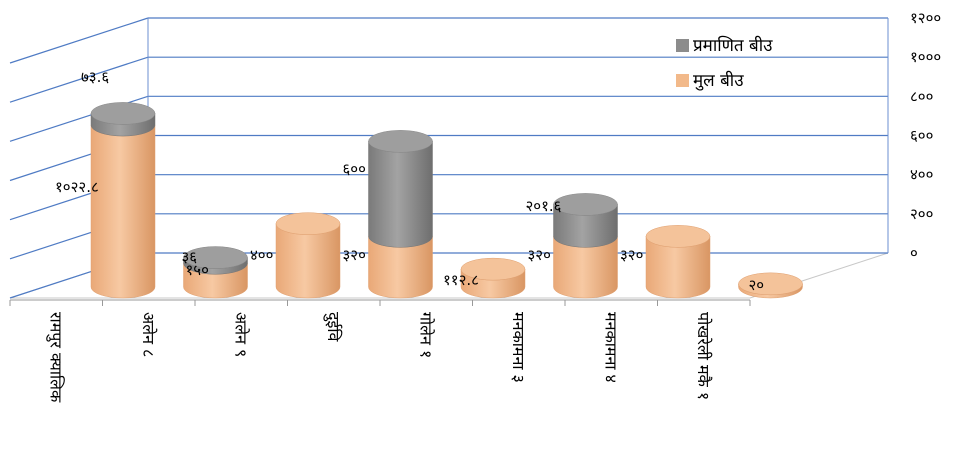 This screenshot has width=976, height=454. Describe the element at coordinates (921, 136) in the screenshot. I see `y-tick-label: ६००` at that location.